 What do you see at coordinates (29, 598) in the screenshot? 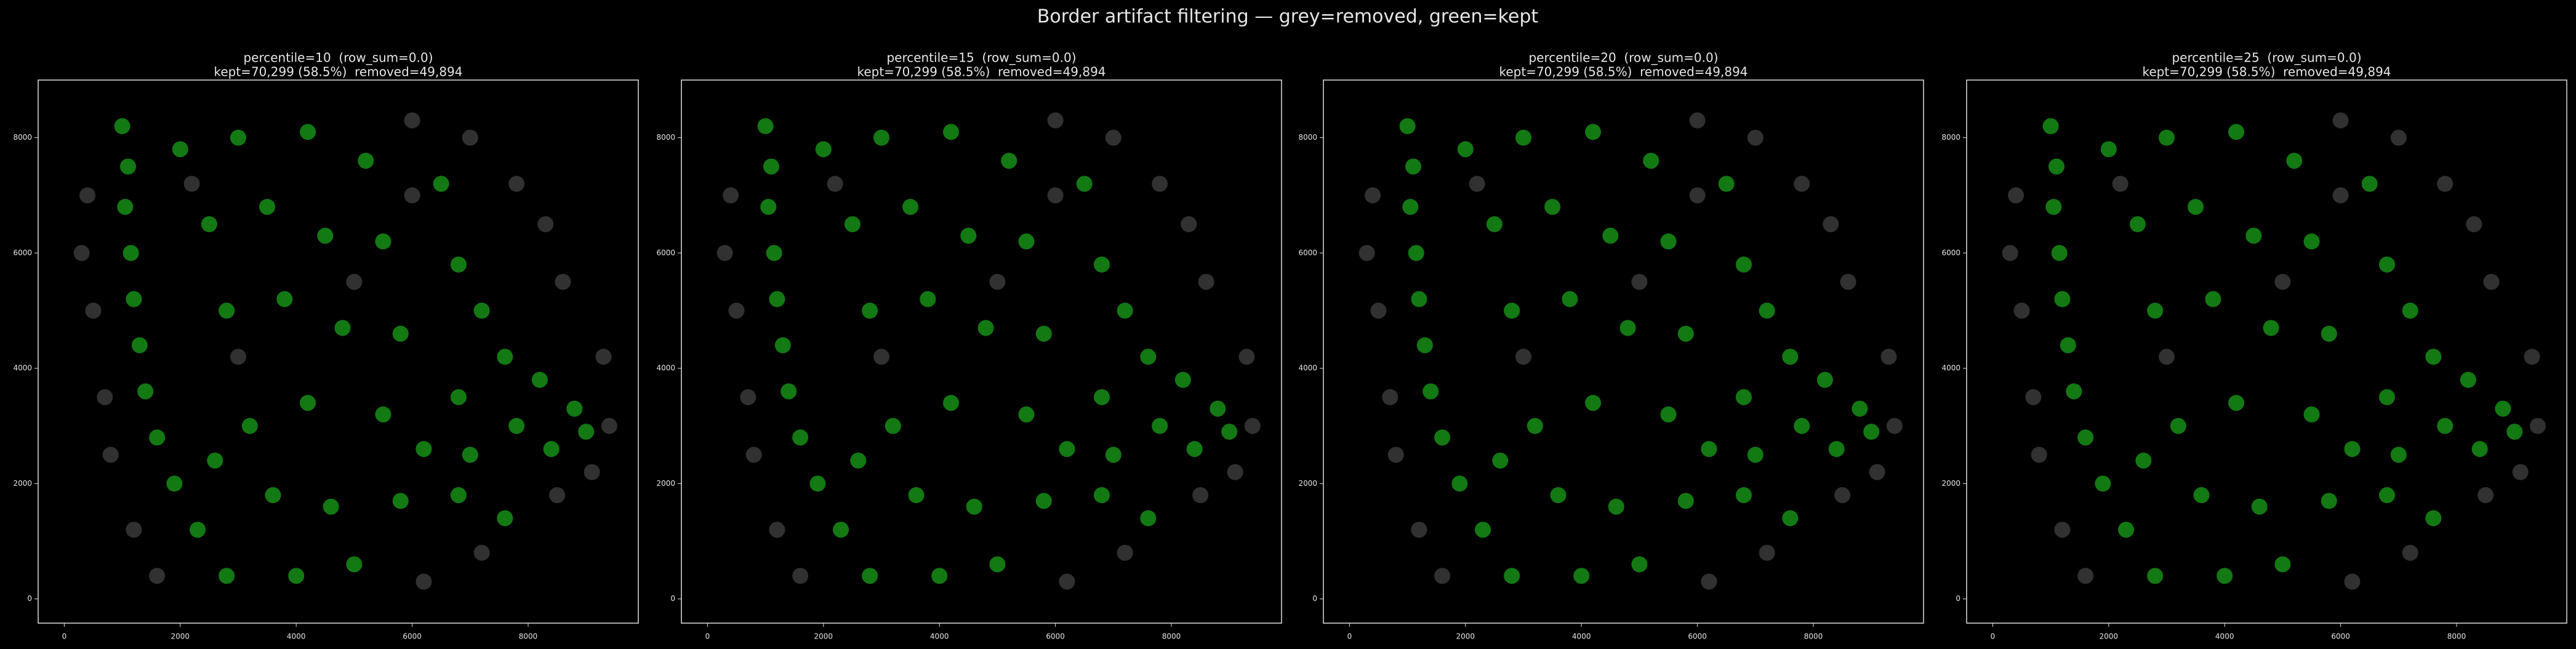
I see `y-tick-label: 0` at bounding box center [29, 598].